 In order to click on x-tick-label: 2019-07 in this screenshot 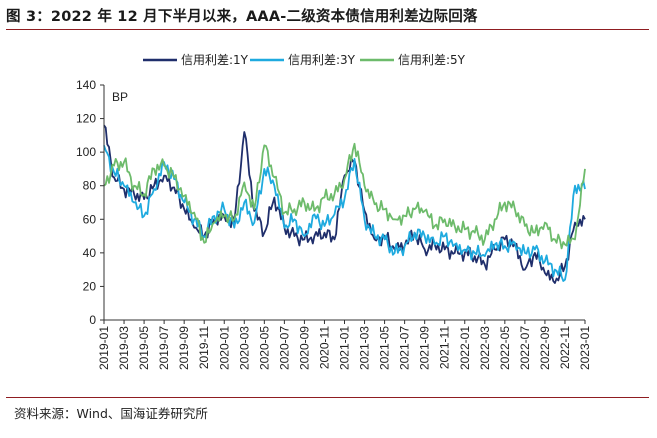, I will do `click(164, 348)`.